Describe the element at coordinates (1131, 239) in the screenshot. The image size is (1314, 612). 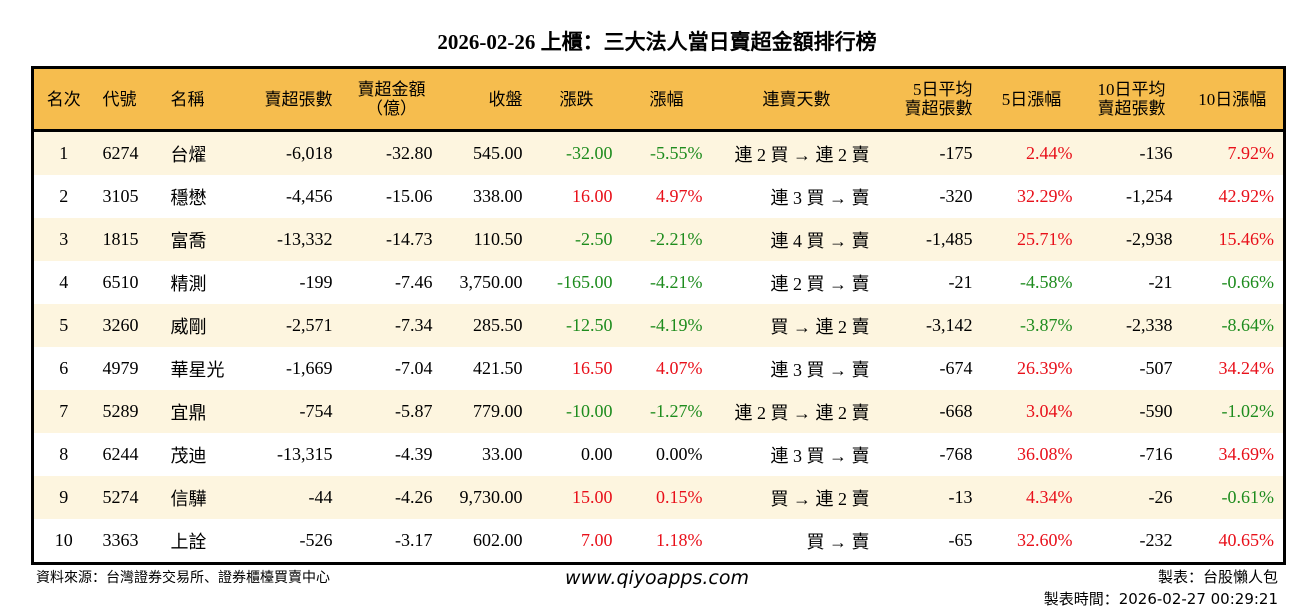
I see `cell-avg10-net-sell: -2,938` at that location.